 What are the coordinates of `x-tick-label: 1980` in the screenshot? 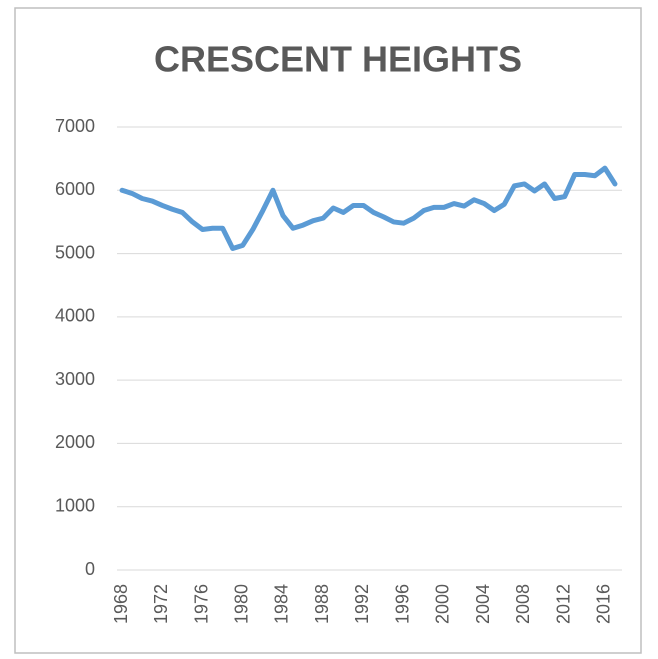 It's located at (242, 604).